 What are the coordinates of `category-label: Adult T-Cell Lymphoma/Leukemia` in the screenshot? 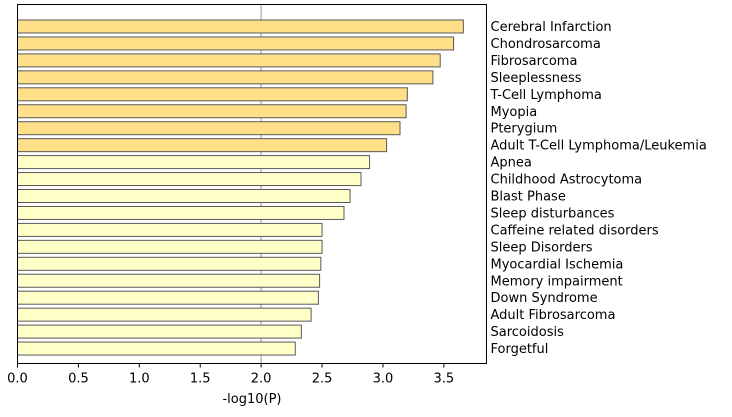 It's located at (599, 146).